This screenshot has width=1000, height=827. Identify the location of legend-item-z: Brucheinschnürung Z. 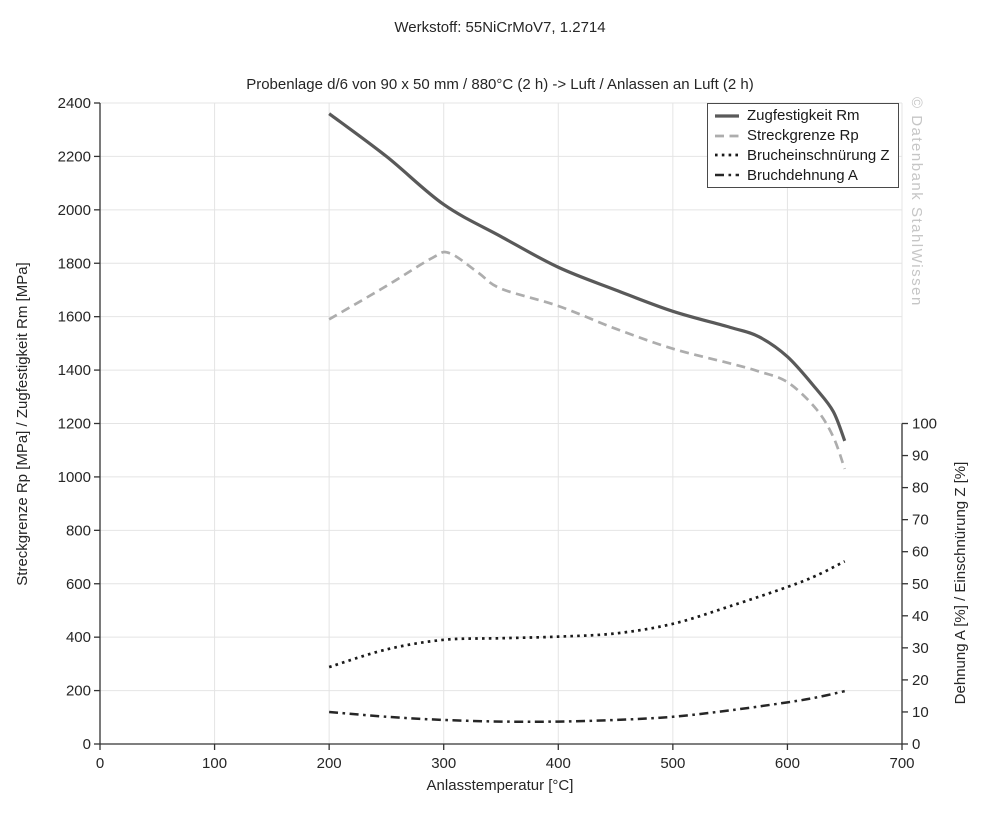
(804, 156).